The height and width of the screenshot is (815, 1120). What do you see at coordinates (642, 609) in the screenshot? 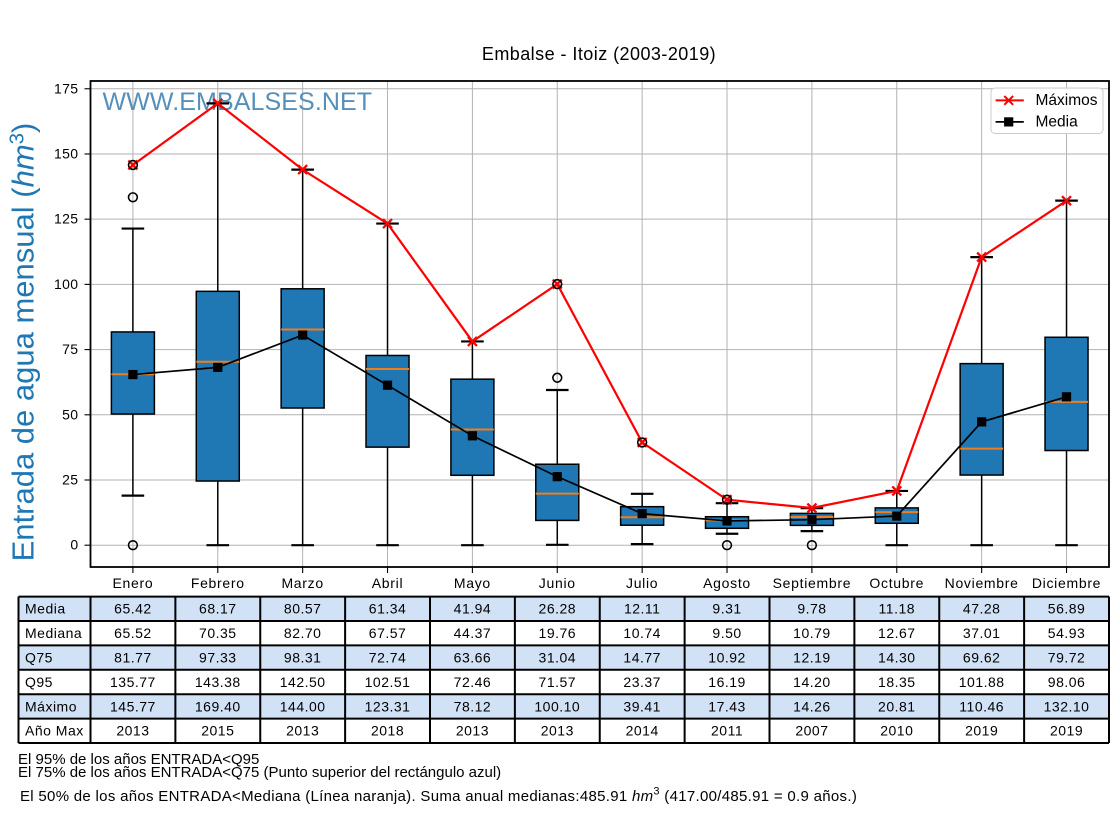
I see `svg-text: 12.11` at bounding box center [642, 609].